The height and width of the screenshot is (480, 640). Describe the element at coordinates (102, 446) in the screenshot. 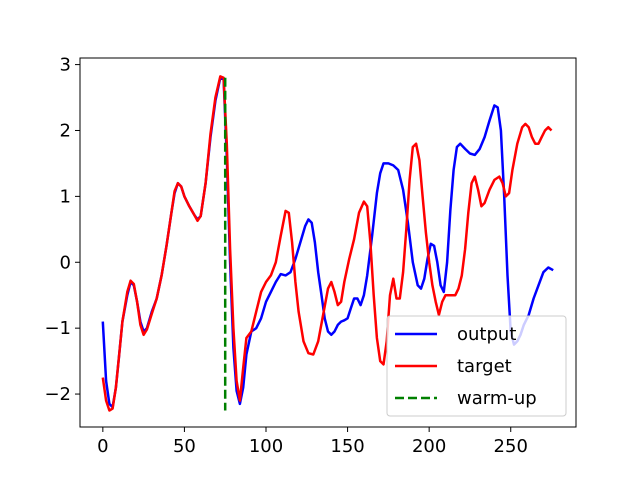

I see `x-tick-label: 0` at that location.